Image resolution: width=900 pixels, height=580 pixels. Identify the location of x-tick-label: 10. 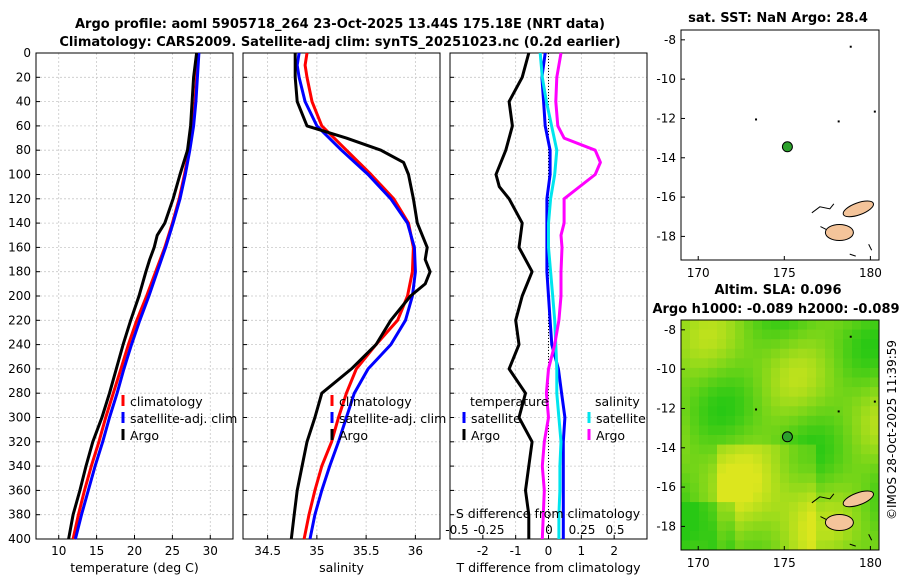
(58, 551).